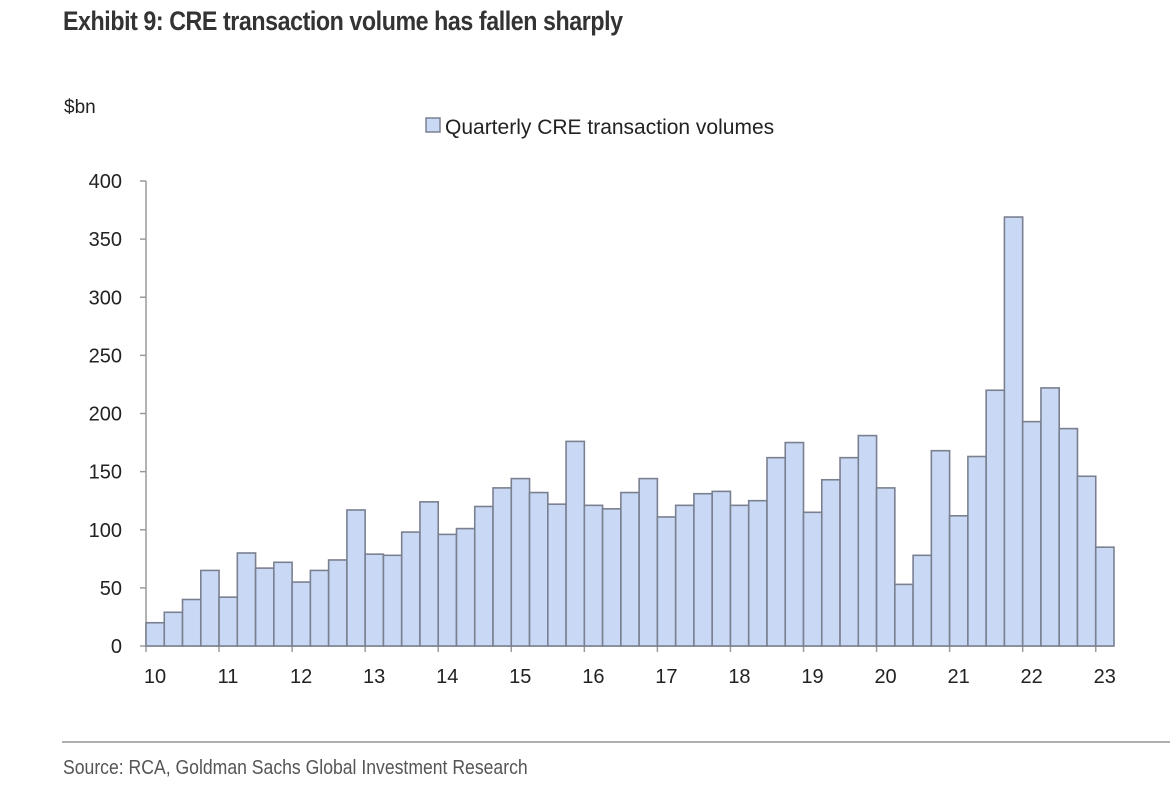 This screenshot has height=801, width=1170. I want to click on x-tick-label: 22, so click(1032, 677).